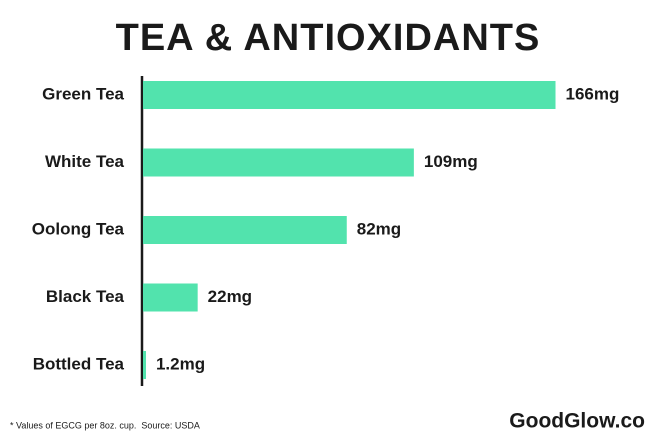 This screenshot has width=657, height=437. Describe the element at coordinates (451, 161) in the screenshot. I see `value-label: 109mg` at that location.